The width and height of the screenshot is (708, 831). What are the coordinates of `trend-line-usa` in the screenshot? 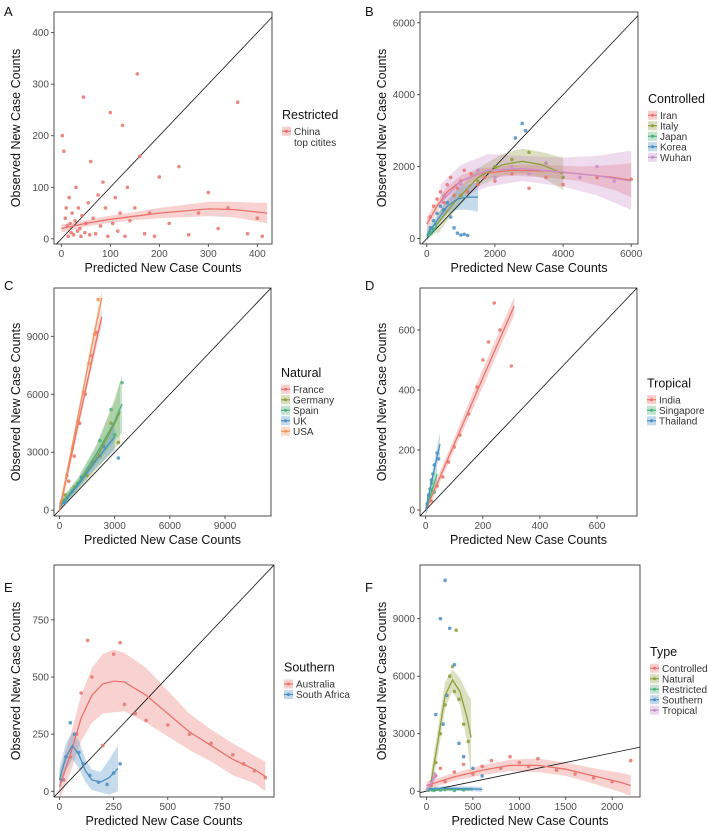 It's located at (80, 404).